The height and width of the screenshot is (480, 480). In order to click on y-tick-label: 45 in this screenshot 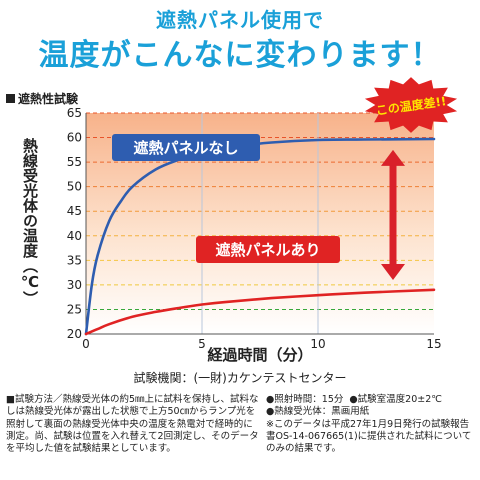, I will do `click(74, 211)`.